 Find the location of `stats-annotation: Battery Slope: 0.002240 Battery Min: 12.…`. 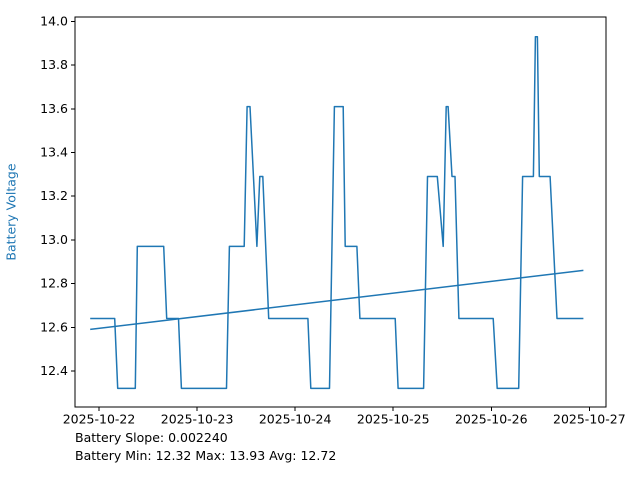

stats-annotation: Battery Slope: 0.002240 Battery Min: 12.… is located at coordinates (205, 447).